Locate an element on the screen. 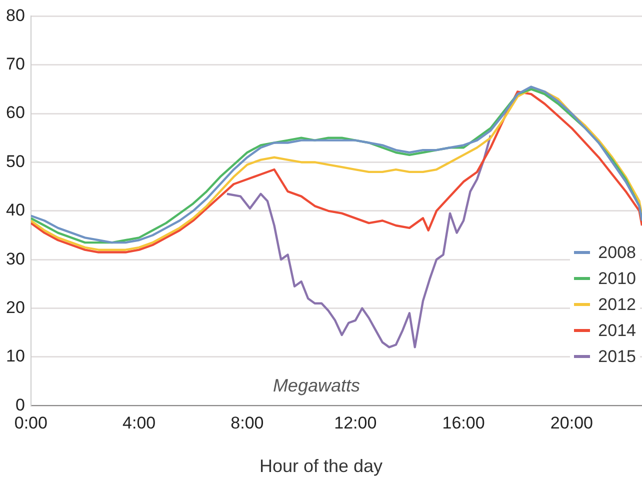 The image size is (642, 482). y-tick-label: 20 is located at coordinates (15, 307).